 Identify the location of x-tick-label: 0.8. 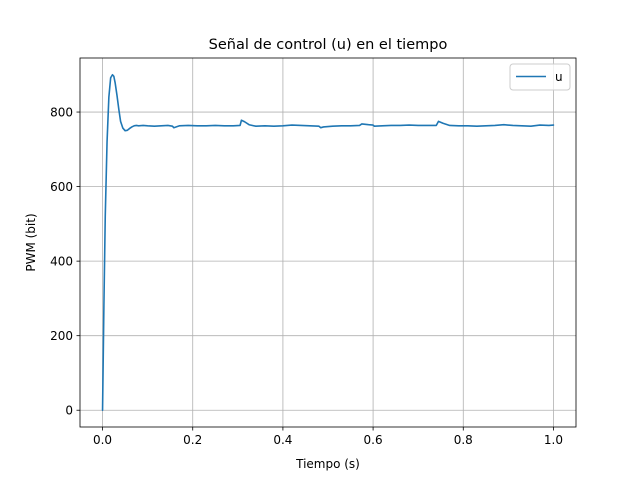
(463, 440).